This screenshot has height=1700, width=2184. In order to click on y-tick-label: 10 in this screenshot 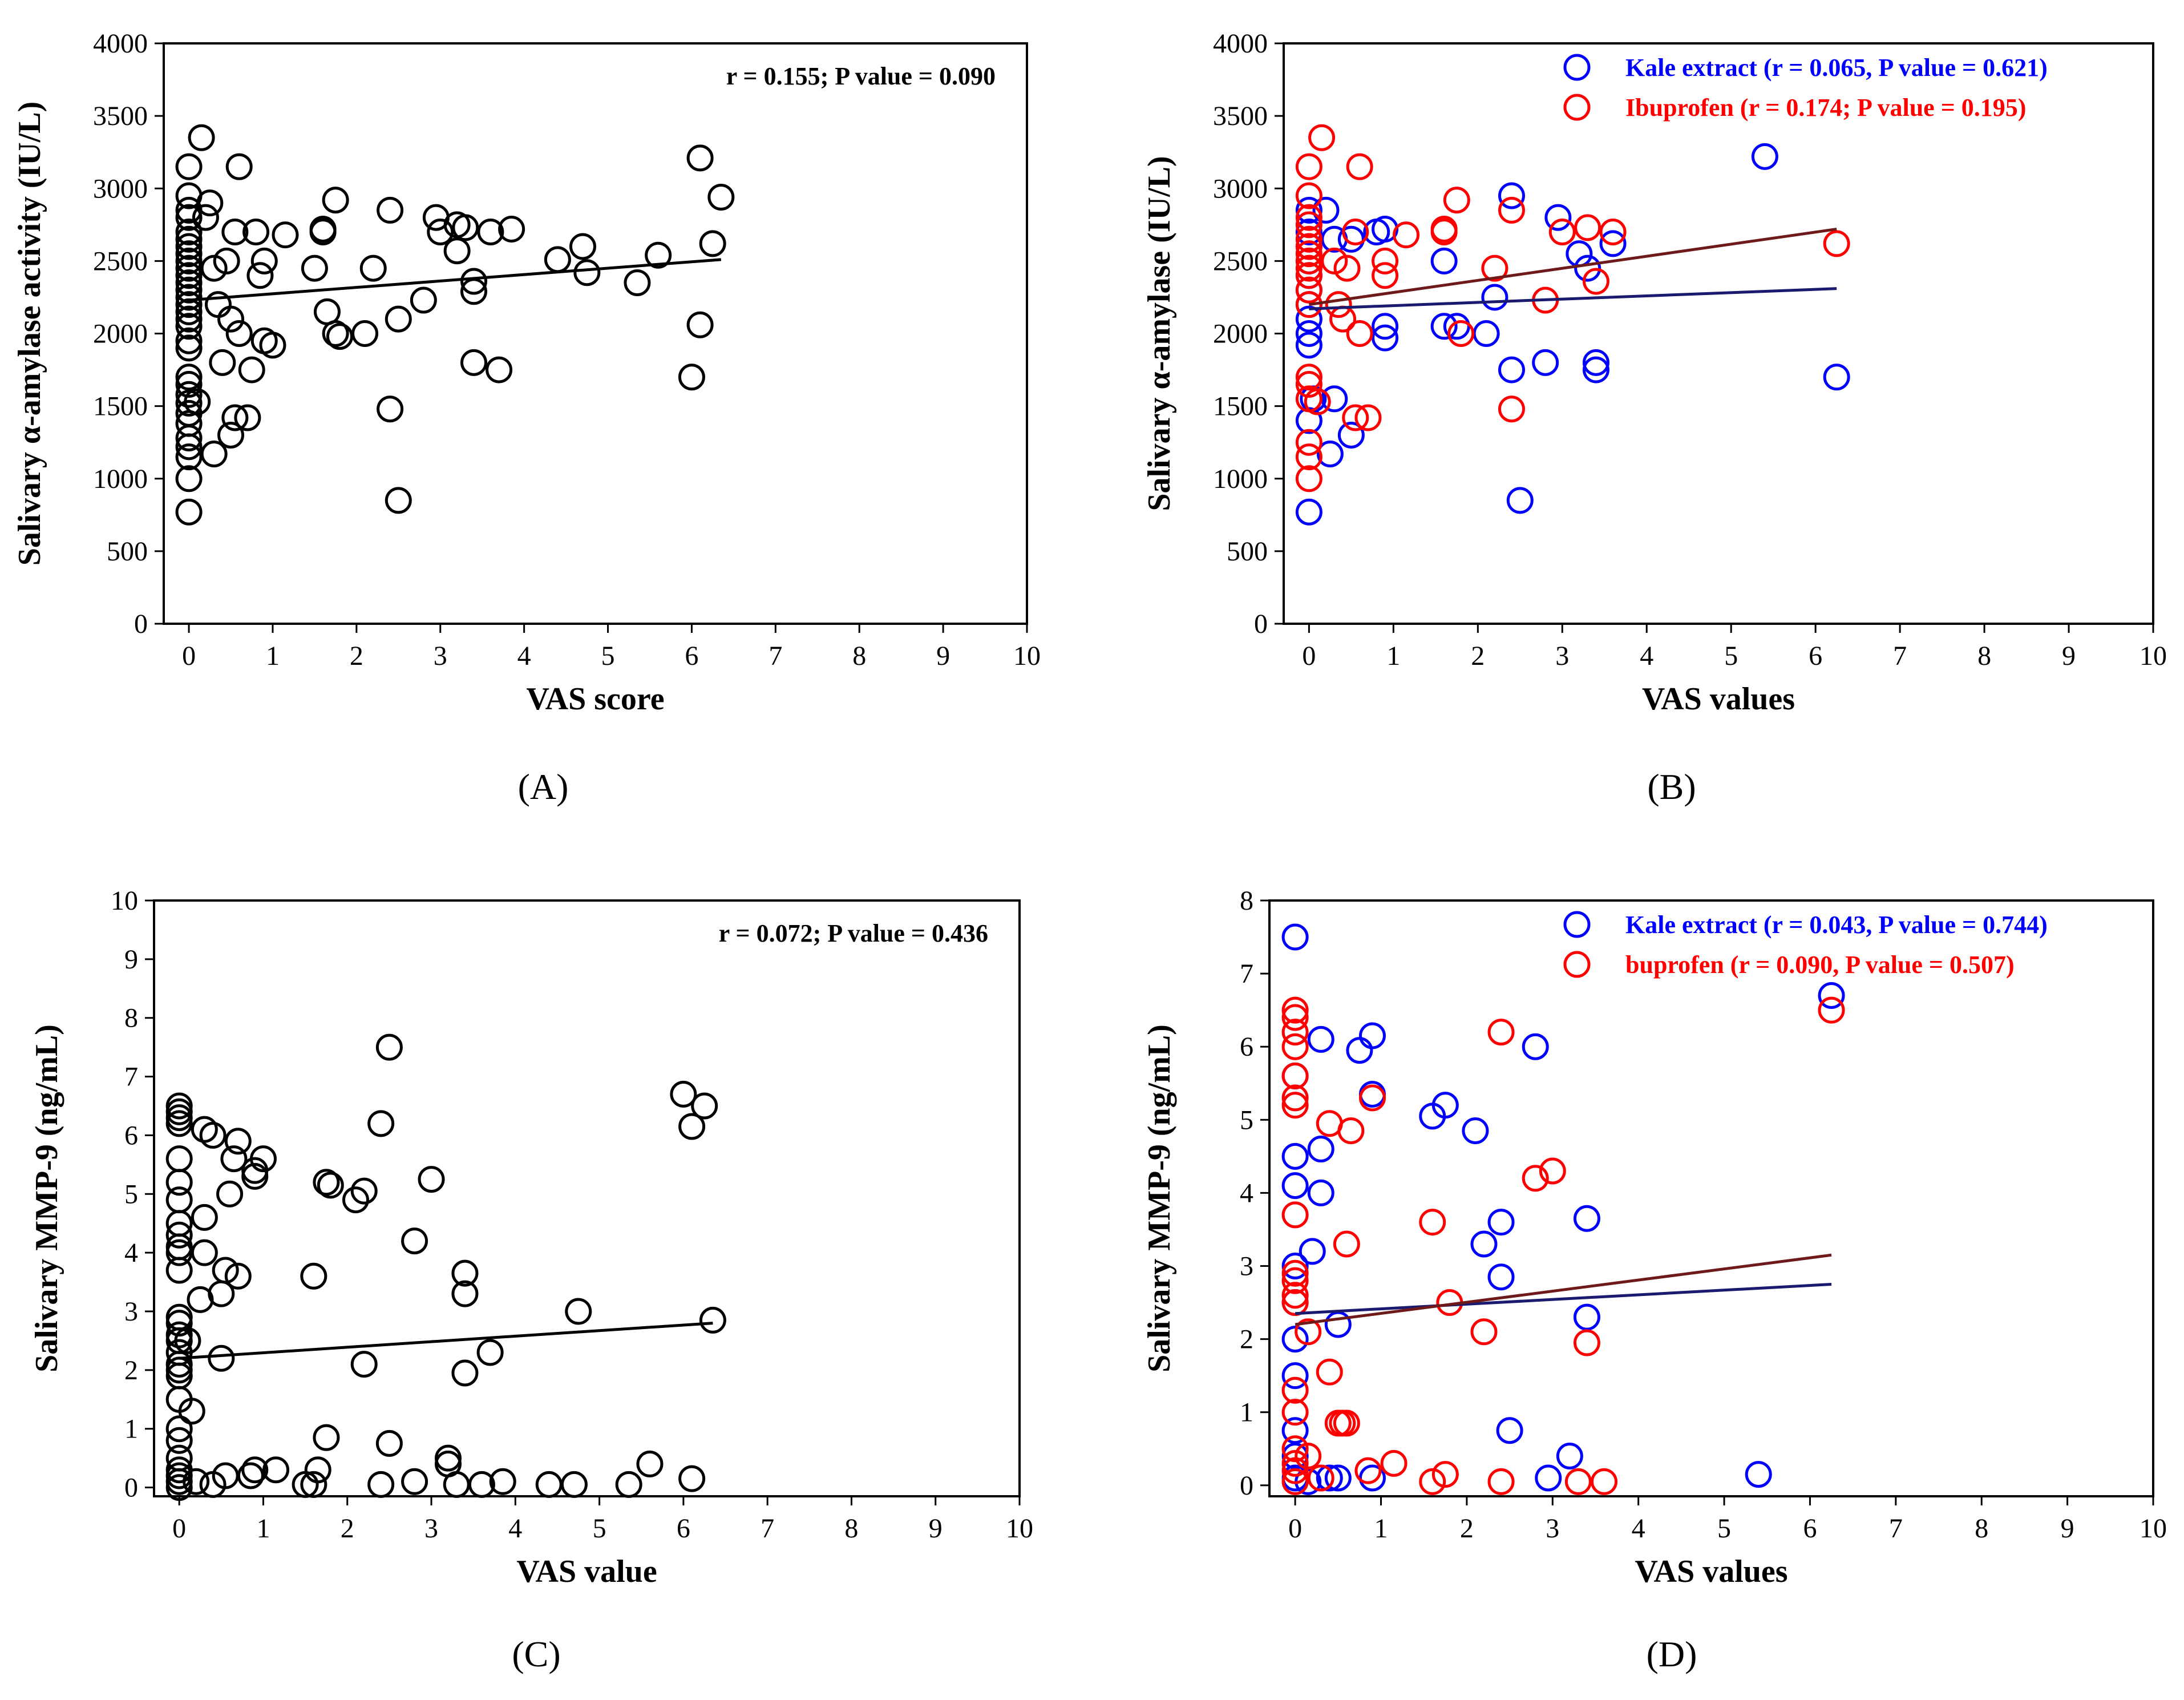, I will do `click(124, 901)`.